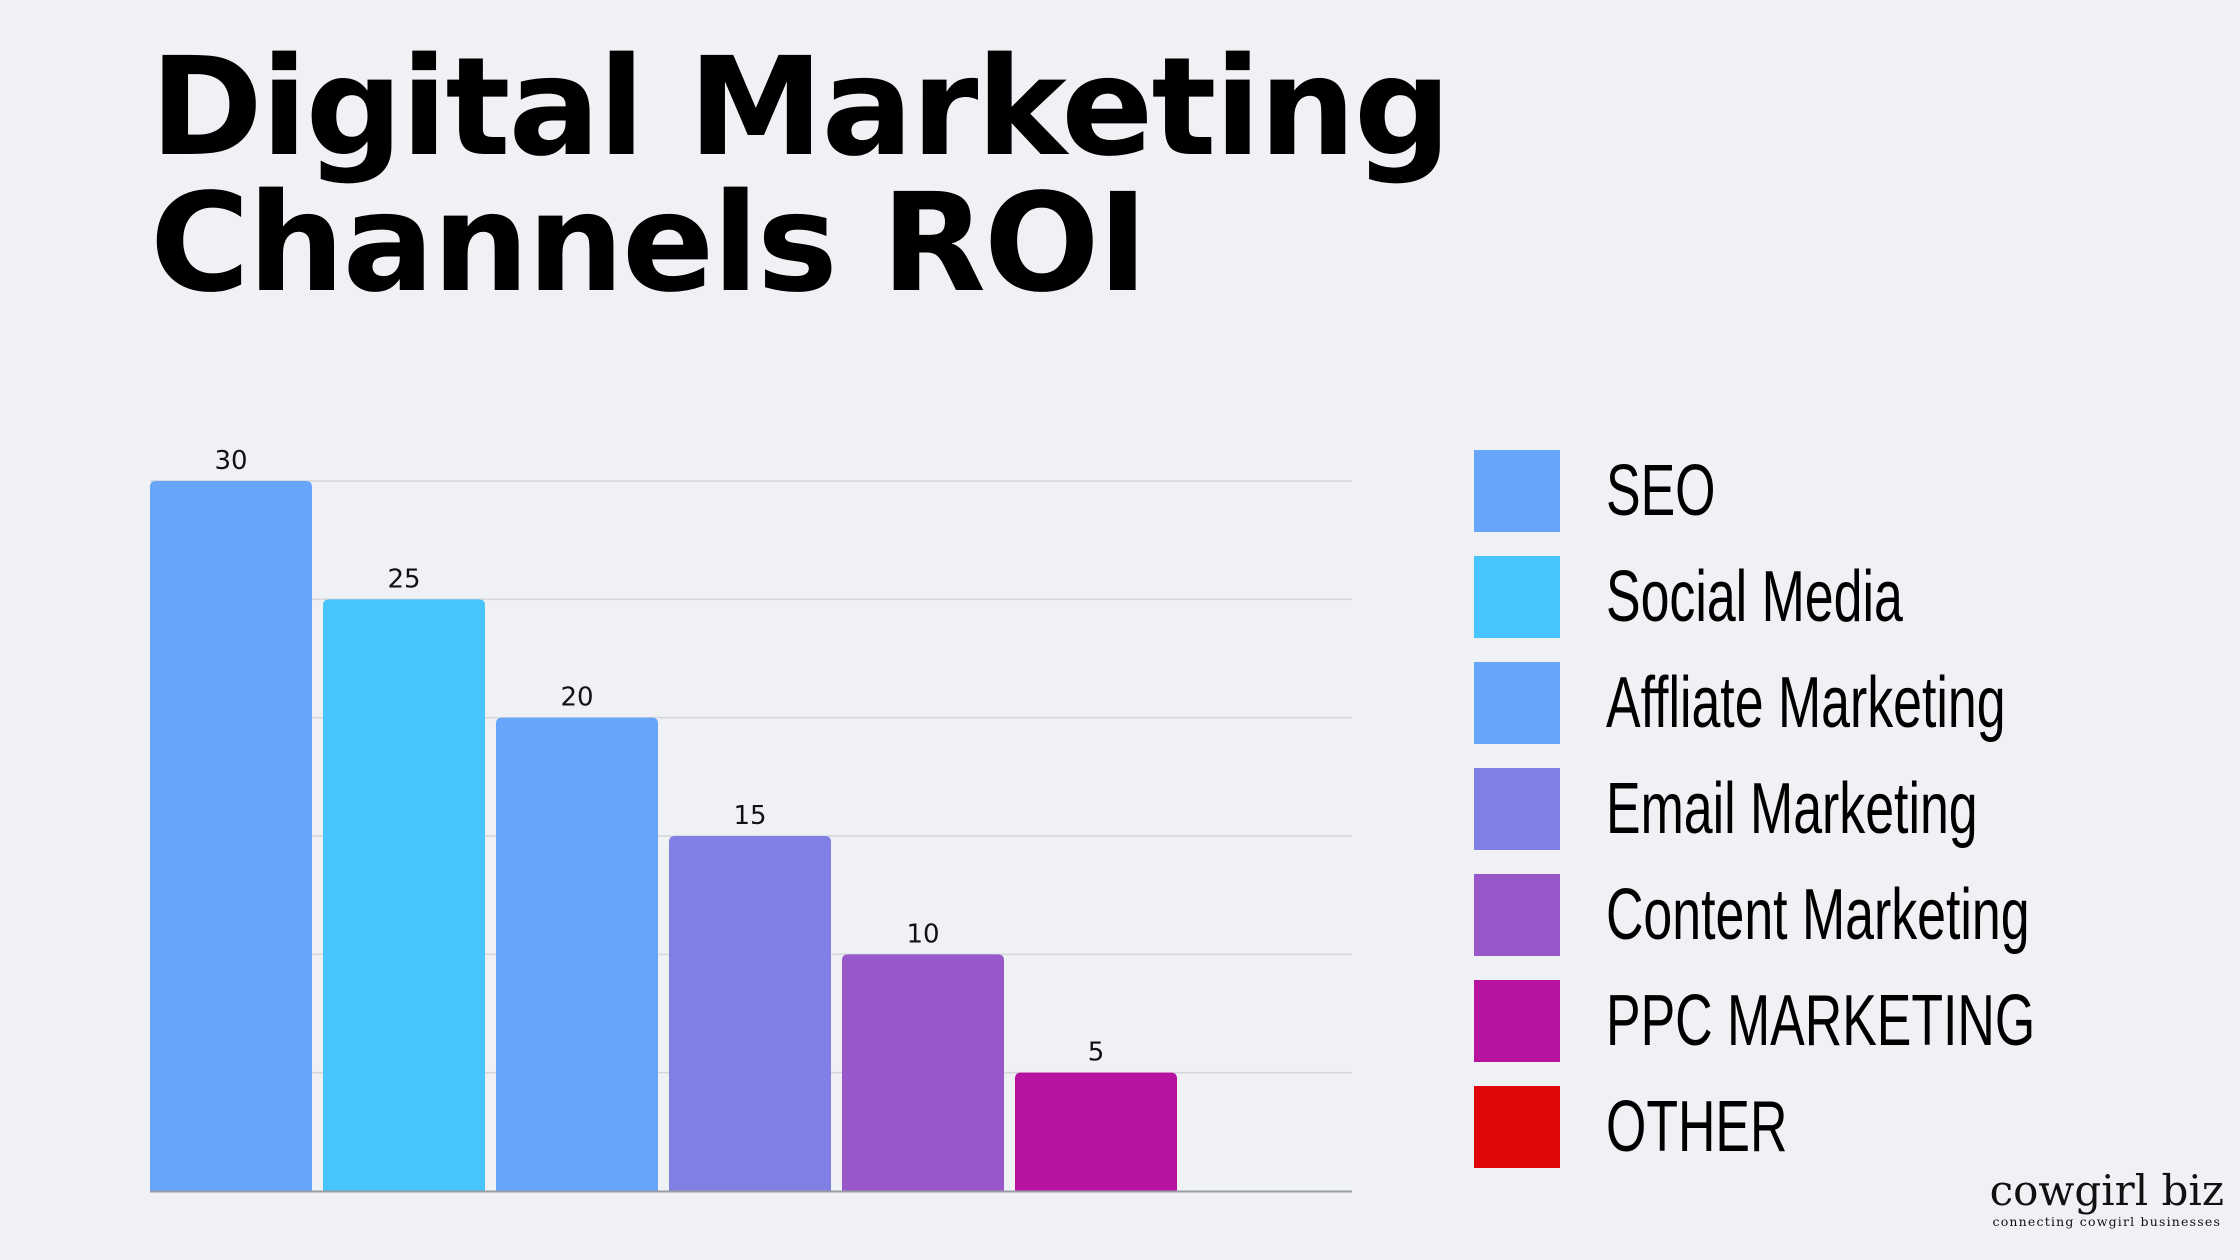 The height and width of the screenshot is (1260, 2240). I want to click on data-label: 15, so click(749, 816).